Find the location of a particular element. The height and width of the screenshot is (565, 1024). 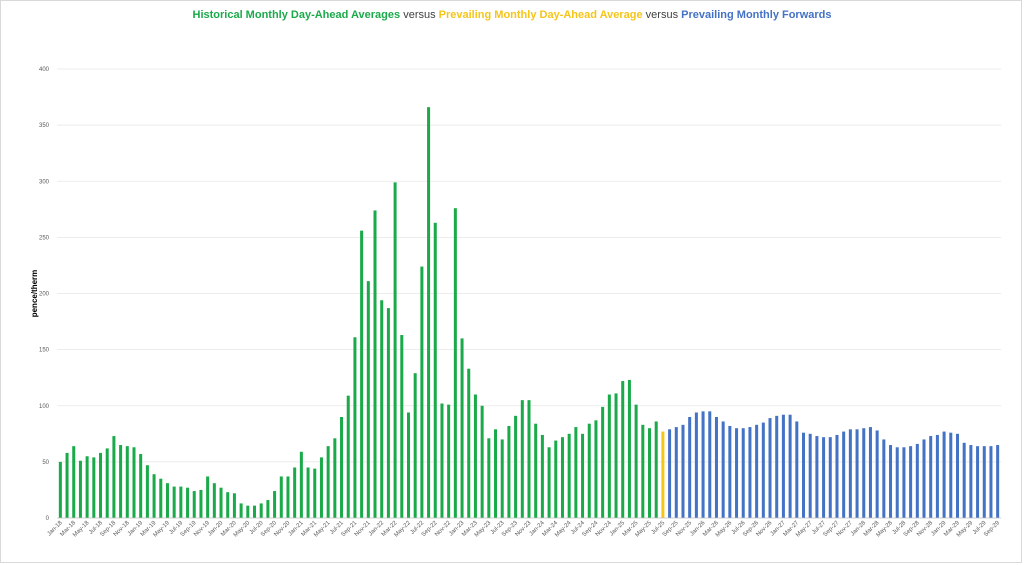

y-axis-label: pence/therm is located at coordinates (34, 294).